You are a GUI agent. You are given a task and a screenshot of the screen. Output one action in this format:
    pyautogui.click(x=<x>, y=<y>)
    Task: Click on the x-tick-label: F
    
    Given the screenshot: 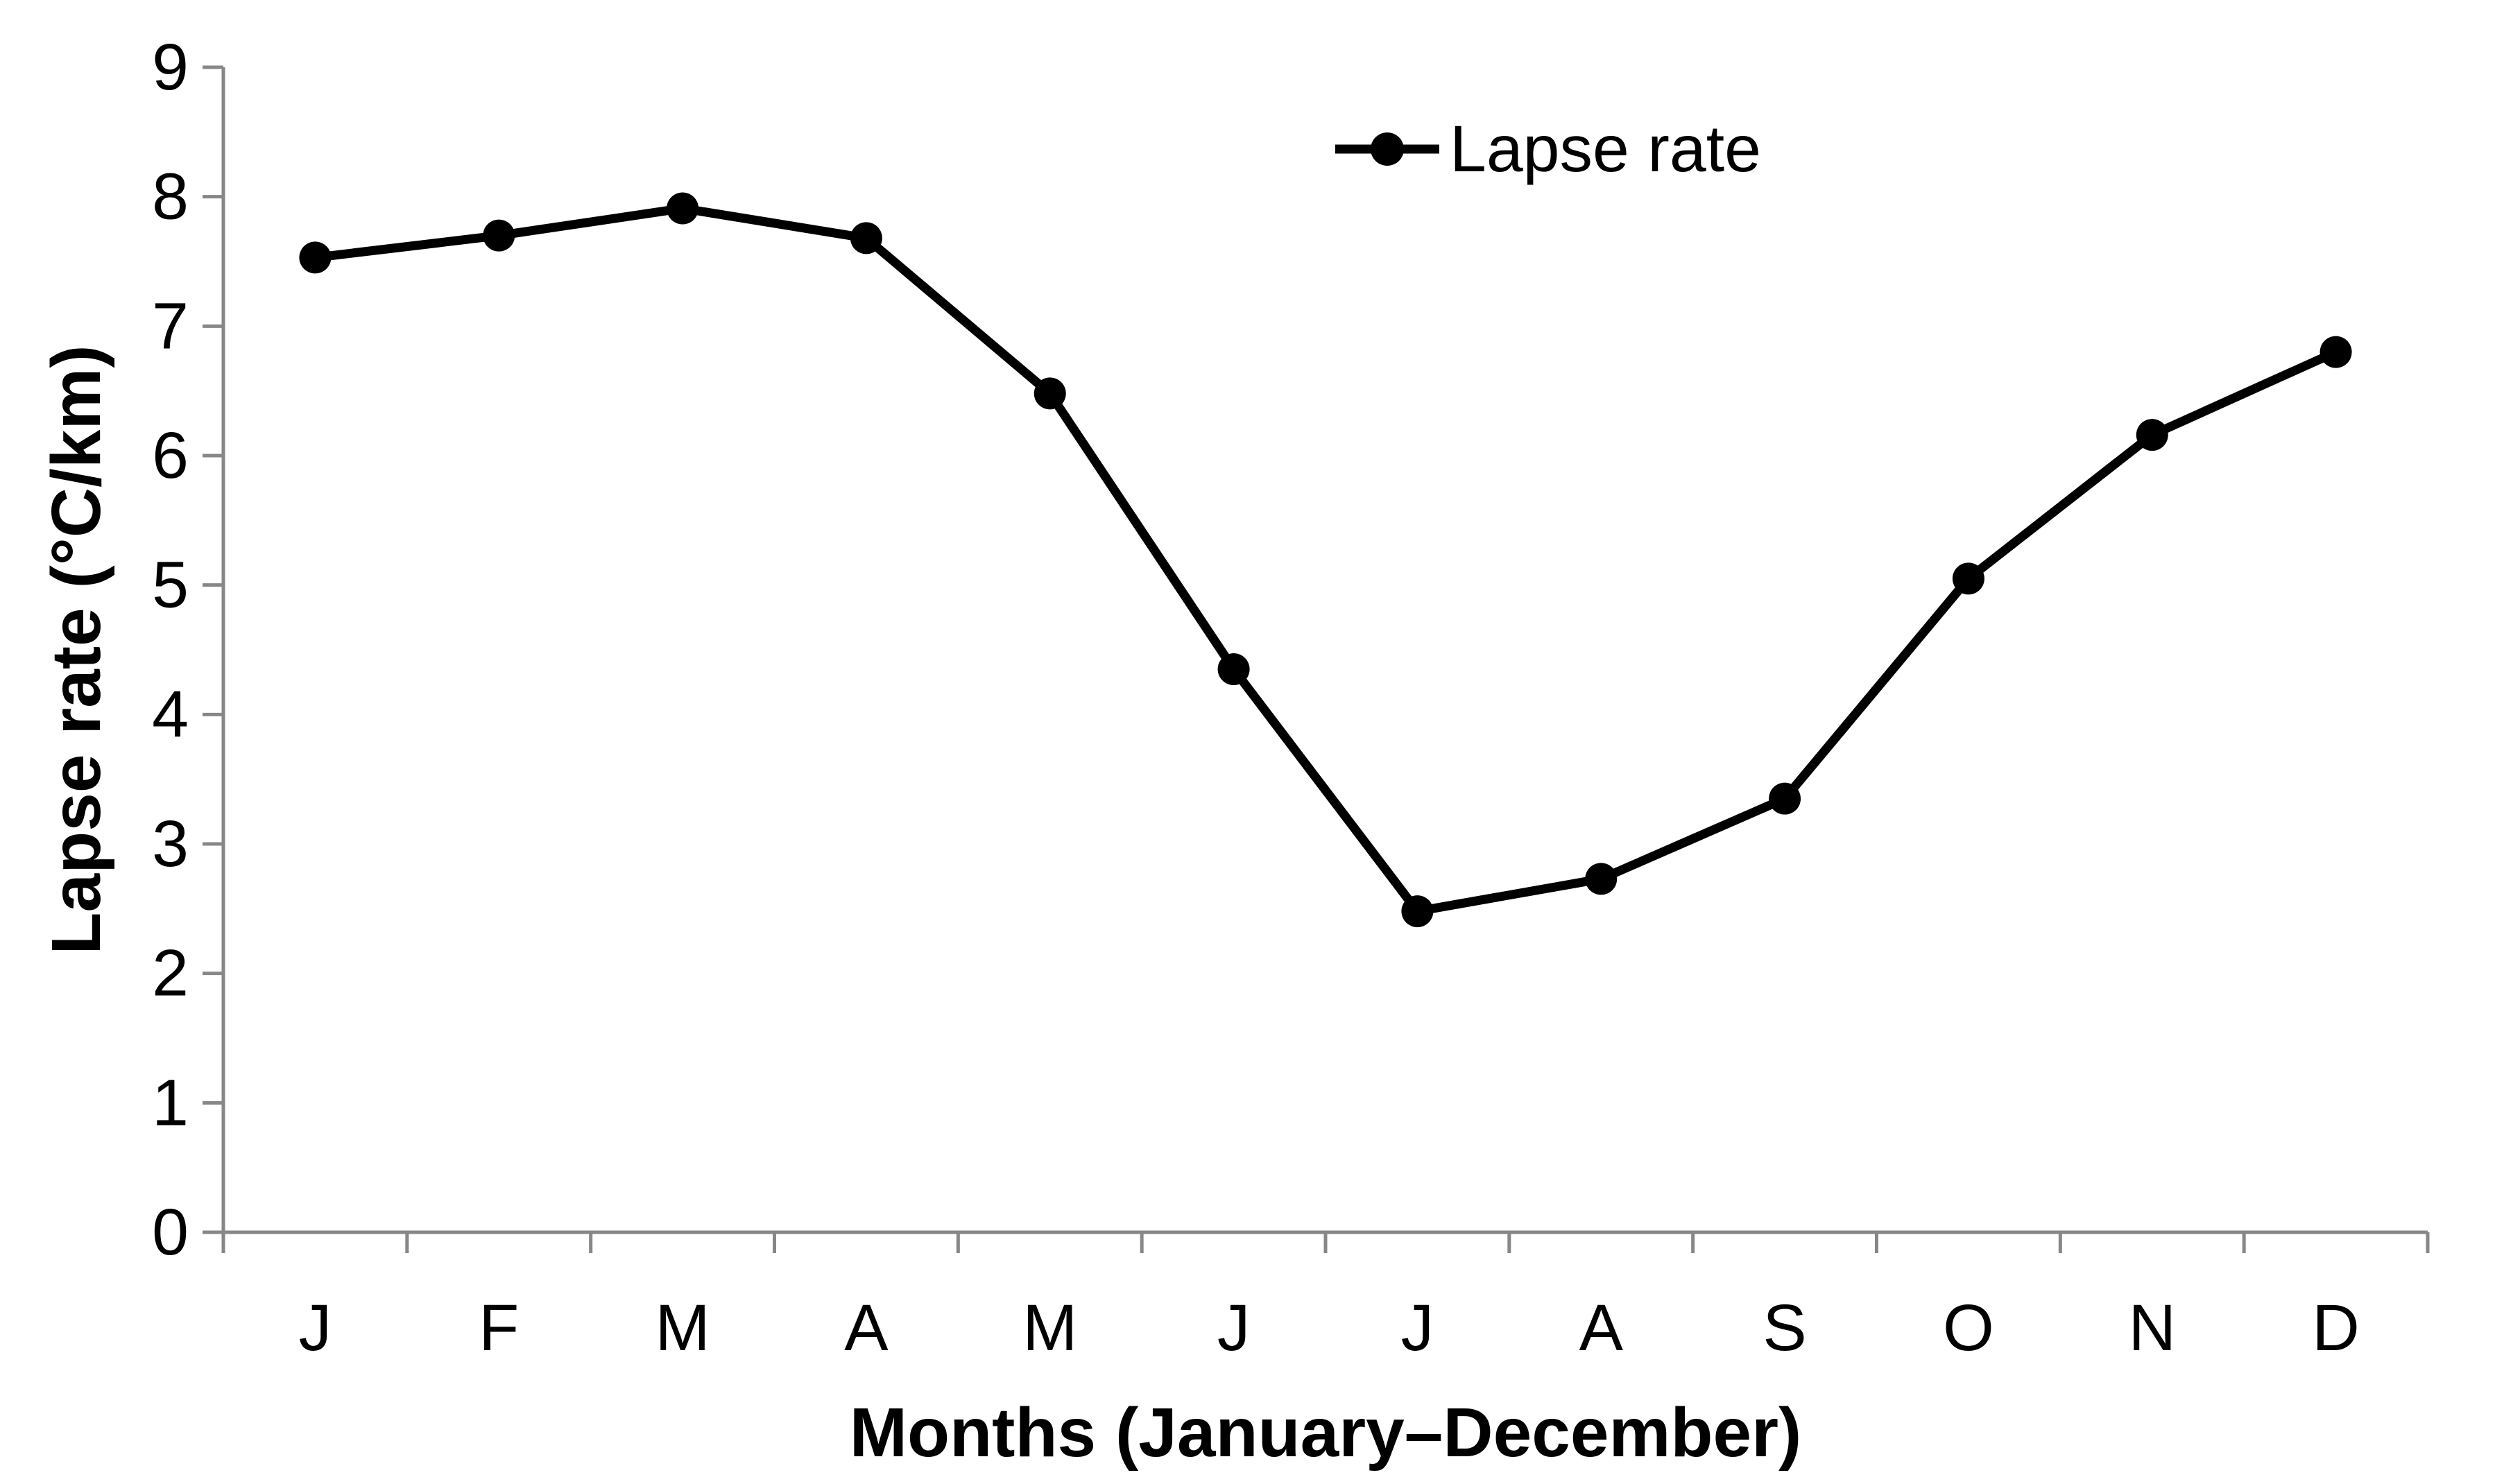 What is the action you would take?
    pyautogui.click(x=499, y=1328)
    